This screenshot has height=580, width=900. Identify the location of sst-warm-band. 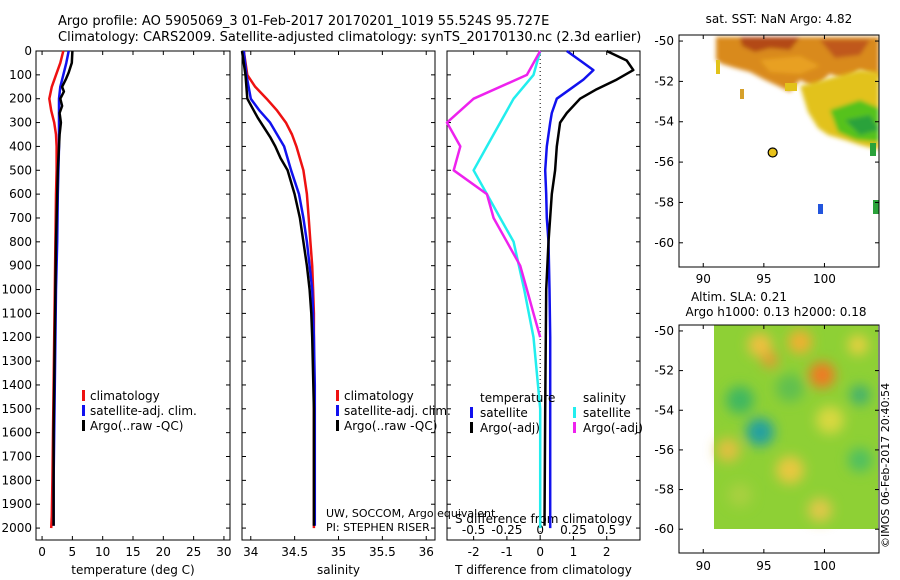
(797, 64).